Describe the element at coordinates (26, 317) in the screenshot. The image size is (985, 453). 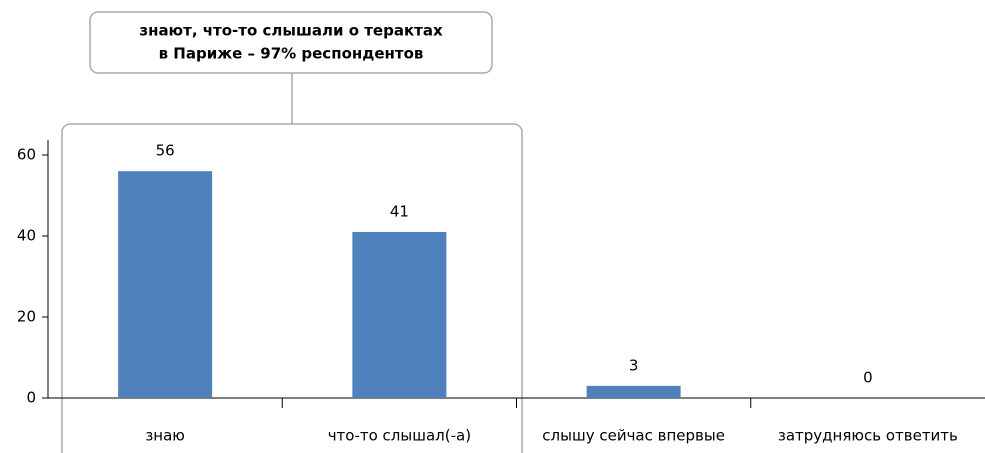
I see `y-tick-label: 20` at that location.